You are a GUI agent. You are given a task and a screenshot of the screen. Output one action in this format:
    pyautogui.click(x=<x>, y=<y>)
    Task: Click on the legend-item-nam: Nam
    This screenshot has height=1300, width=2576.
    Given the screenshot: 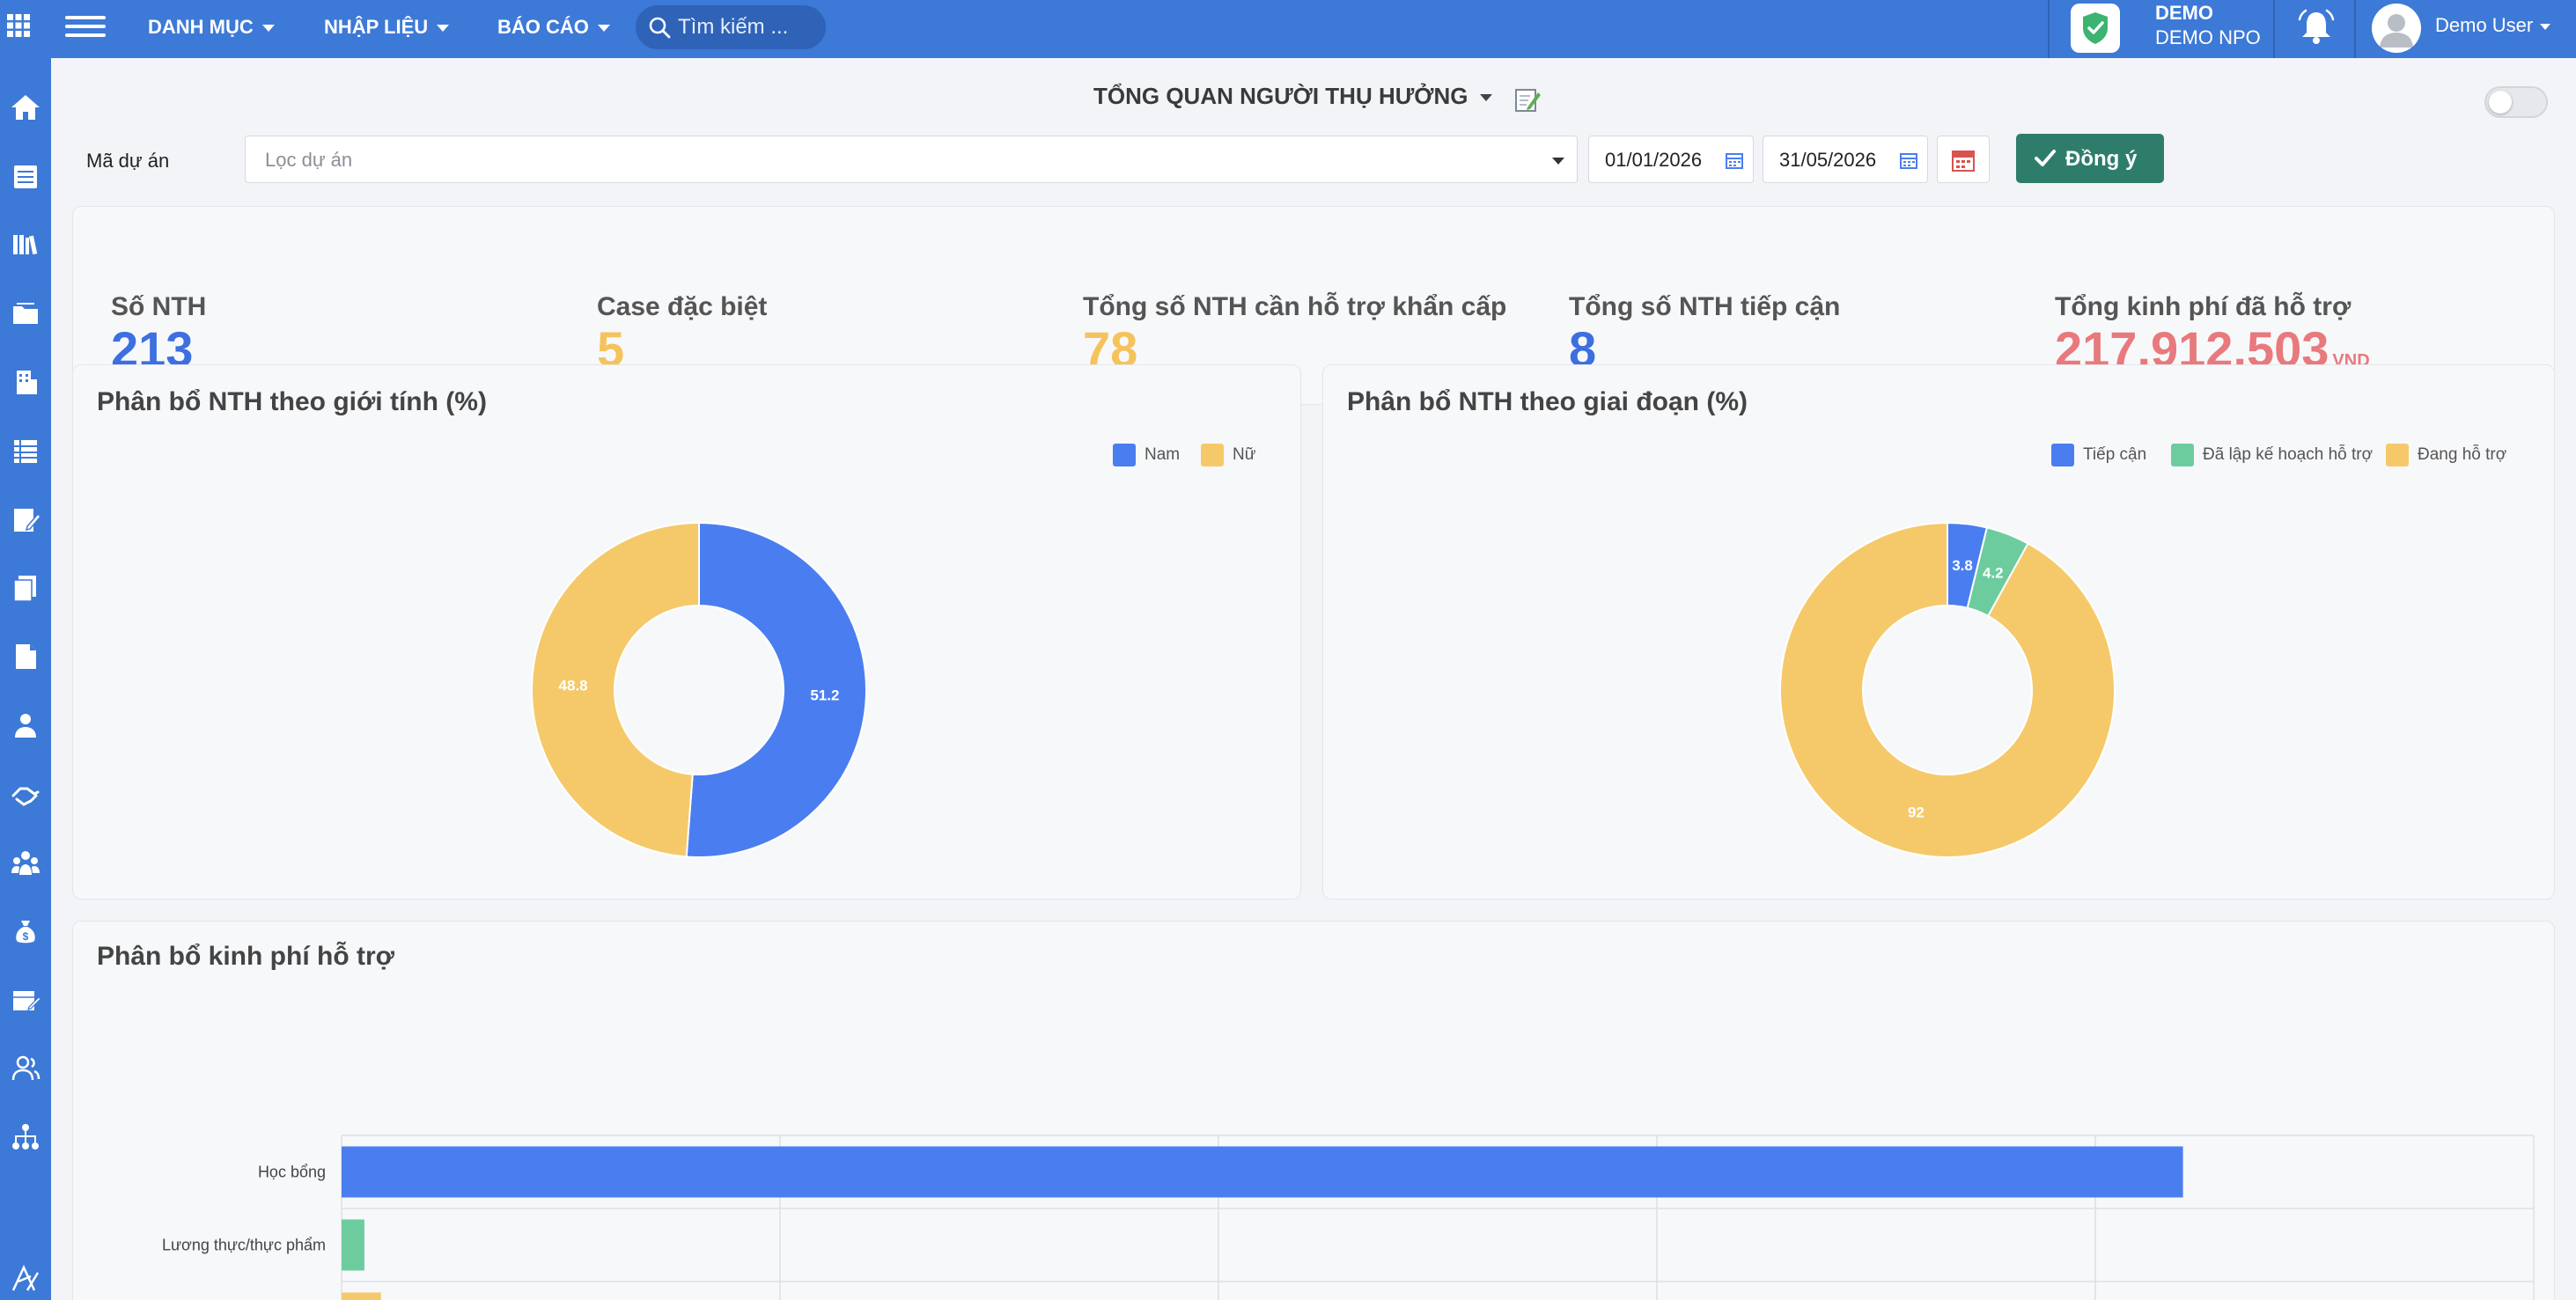 What is the action you would take?
    pyautogui.click(x=1147, y=455)
    